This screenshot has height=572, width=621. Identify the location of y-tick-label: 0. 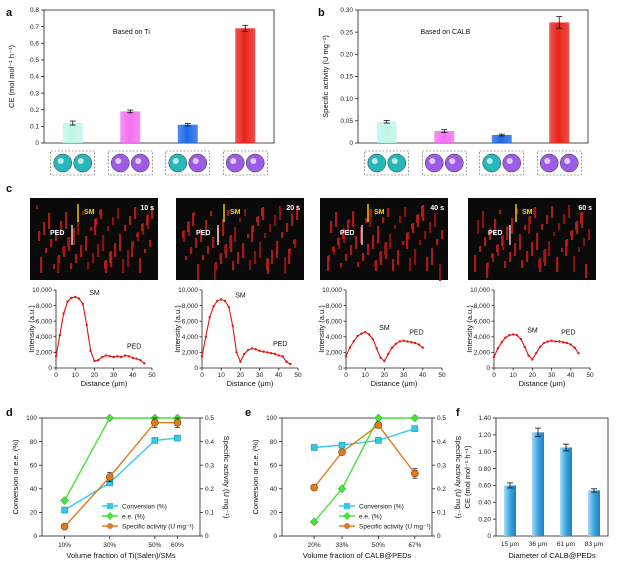
(340, 368).